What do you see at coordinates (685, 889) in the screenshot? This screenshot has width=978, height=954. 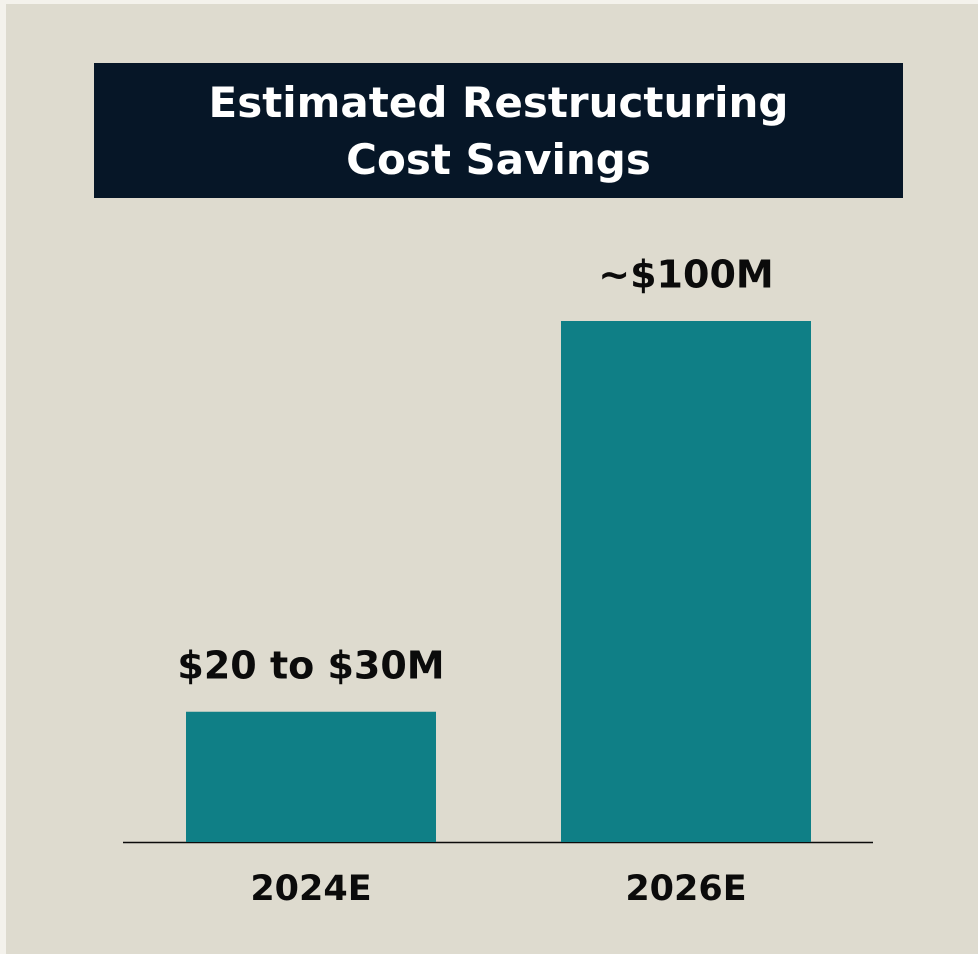 I see `x-tick-label: 2026E` at bounding box center [685, 889].